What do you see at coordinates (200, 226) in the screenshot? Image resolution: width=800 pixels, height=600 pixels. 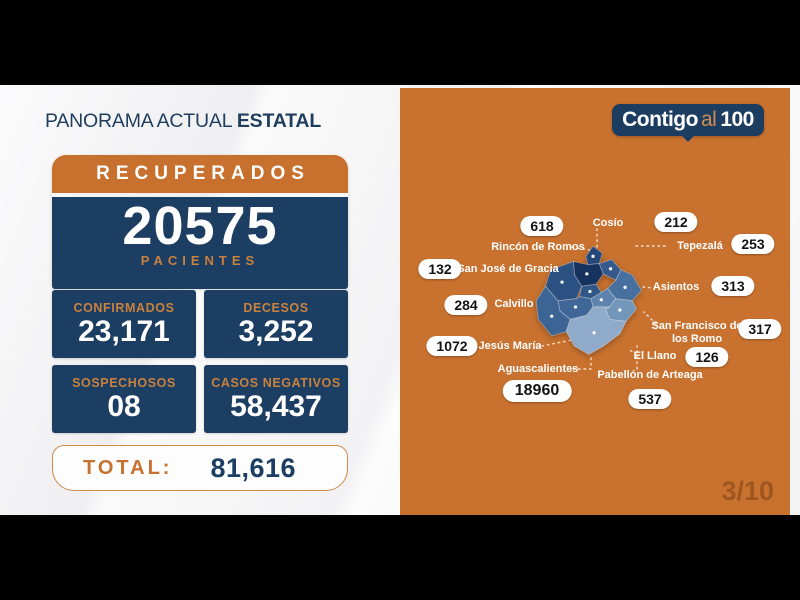 I see `recovered-value: 20575` at bounding box center [200, 226].